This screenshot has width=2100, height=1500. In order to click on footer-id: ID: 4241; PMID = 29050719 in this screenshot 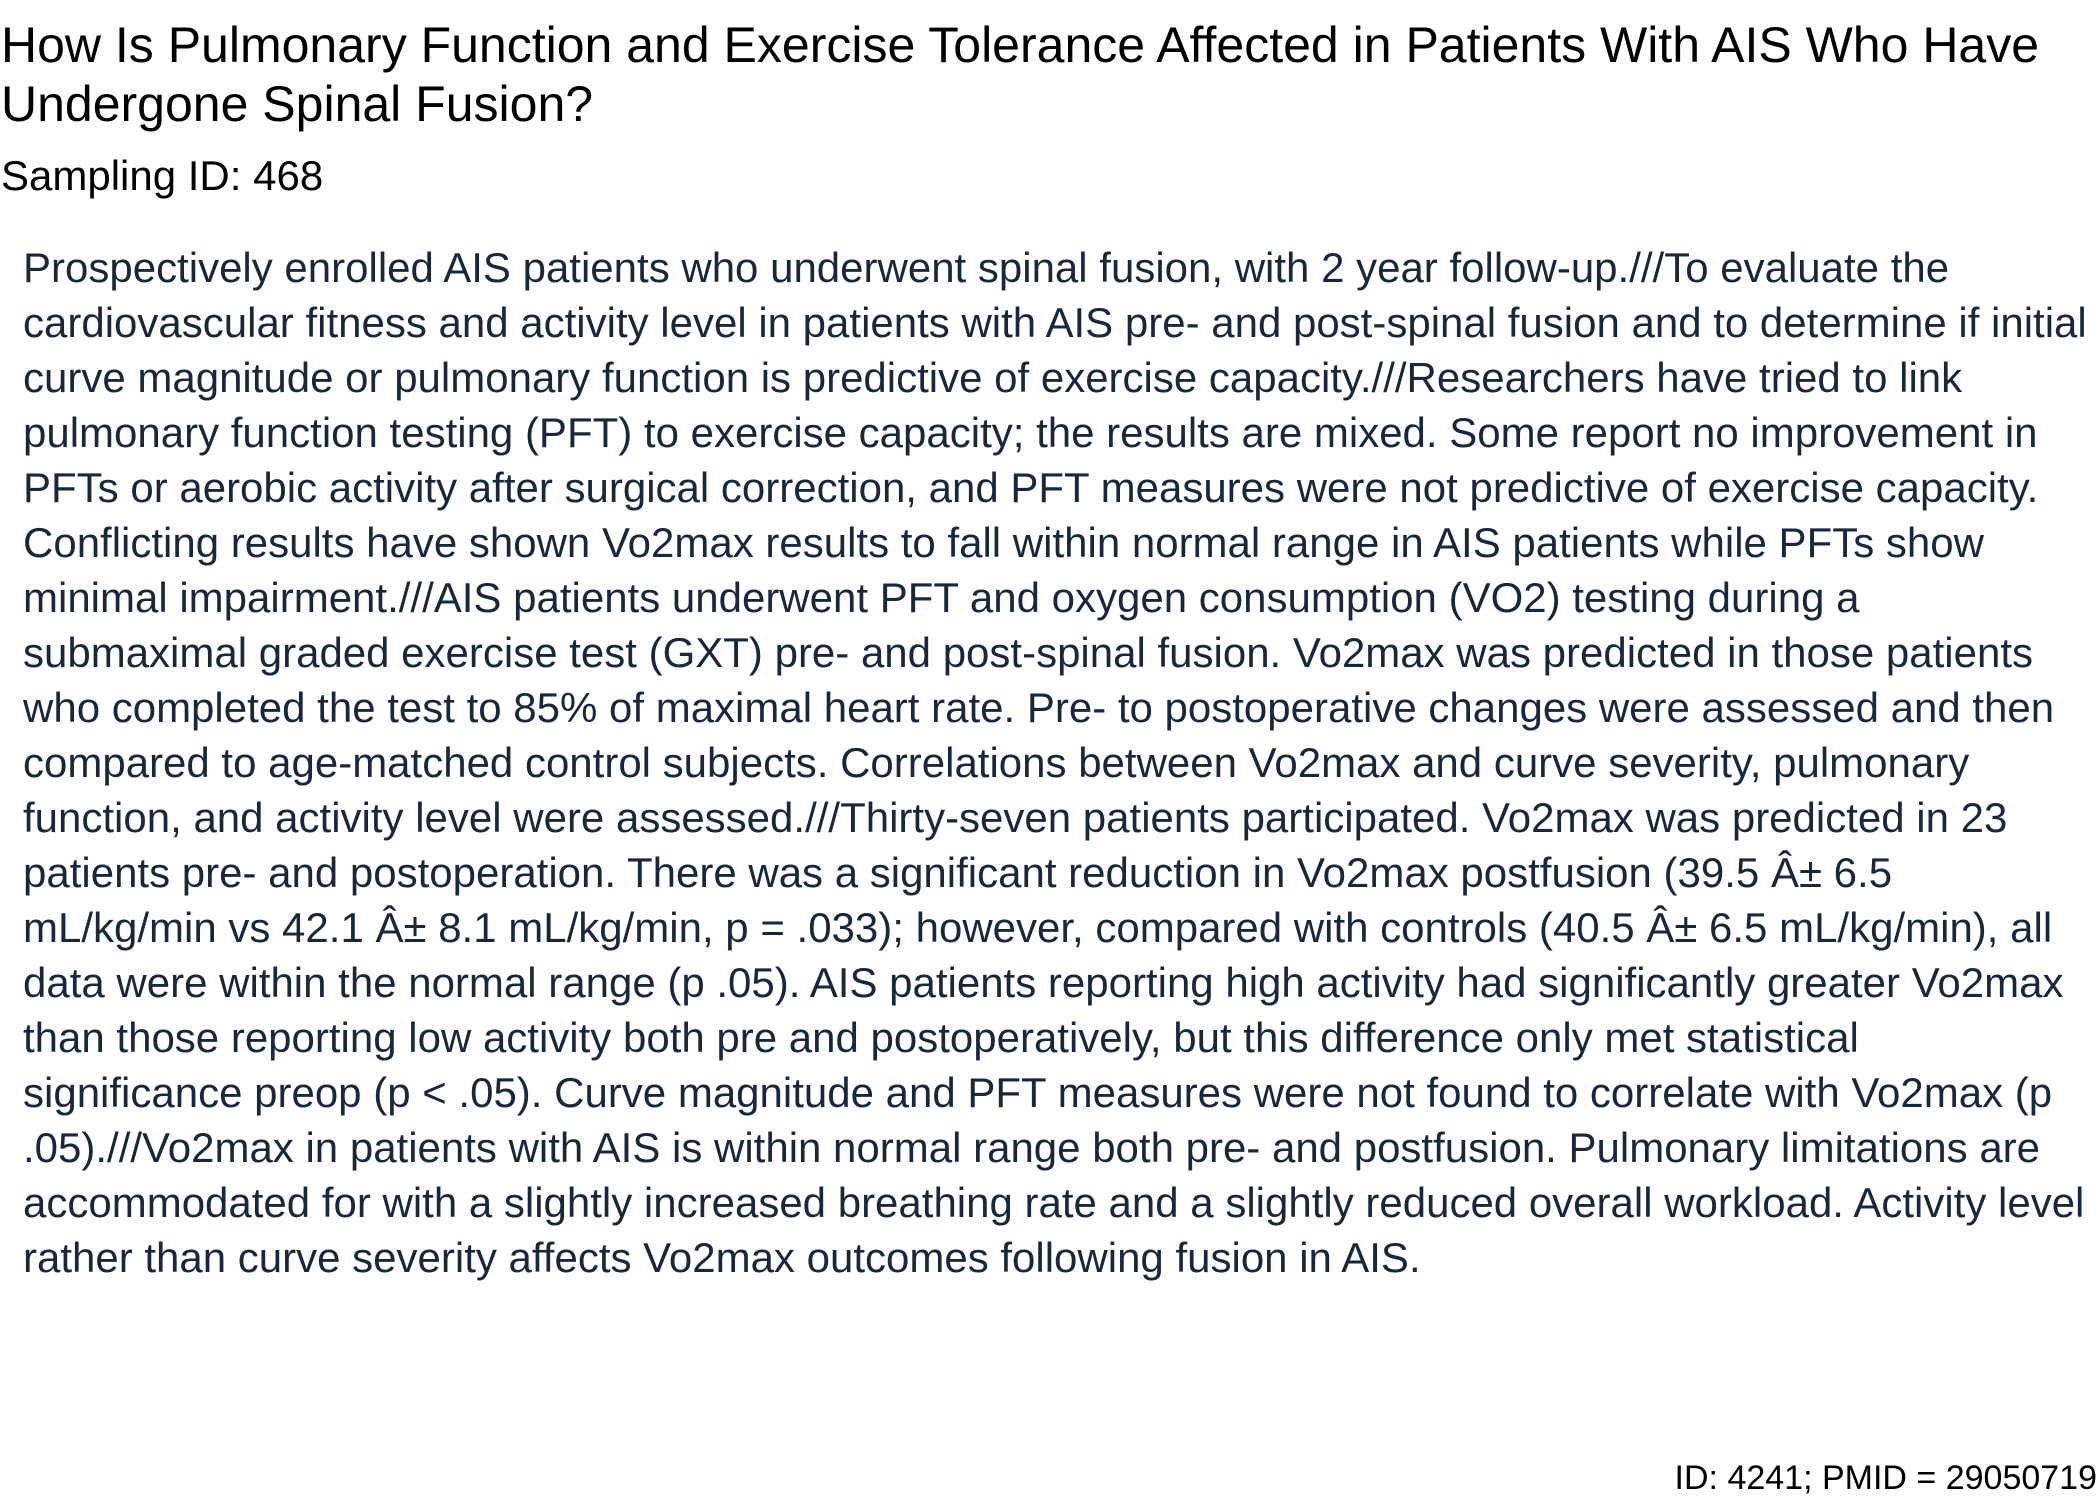, I will do `click(1885, 1478)`.